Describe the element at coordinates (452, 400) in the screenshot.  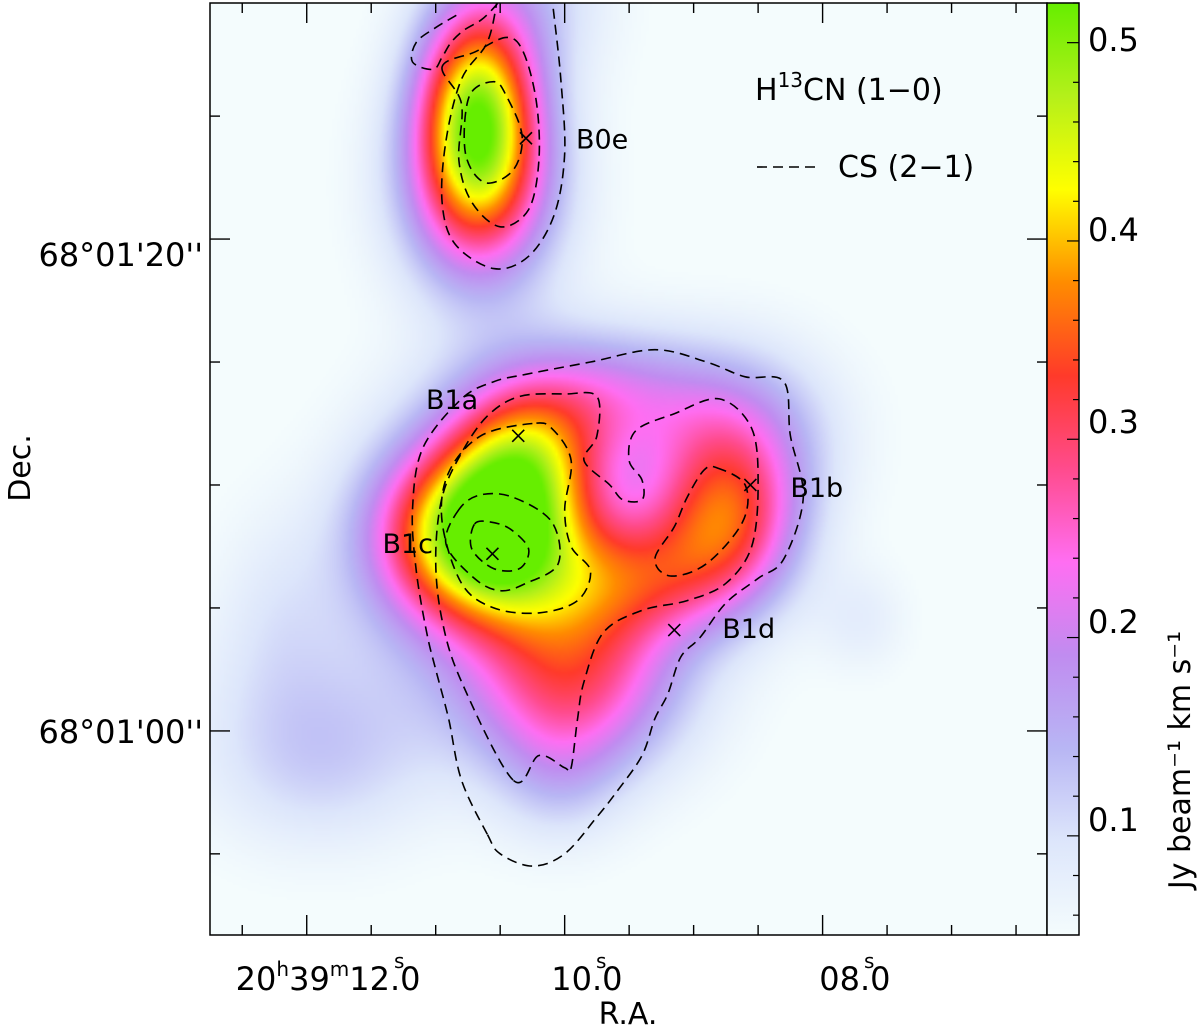
I see `source-label: B1a` at that location.